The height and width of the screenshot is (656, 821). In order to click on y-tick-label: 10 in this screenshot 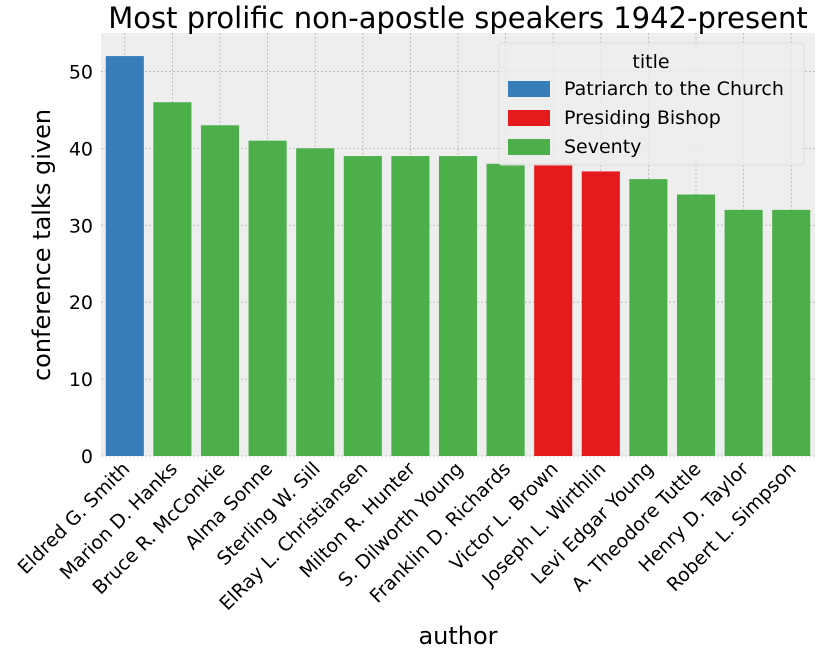, I will do `click(81, 380)`.